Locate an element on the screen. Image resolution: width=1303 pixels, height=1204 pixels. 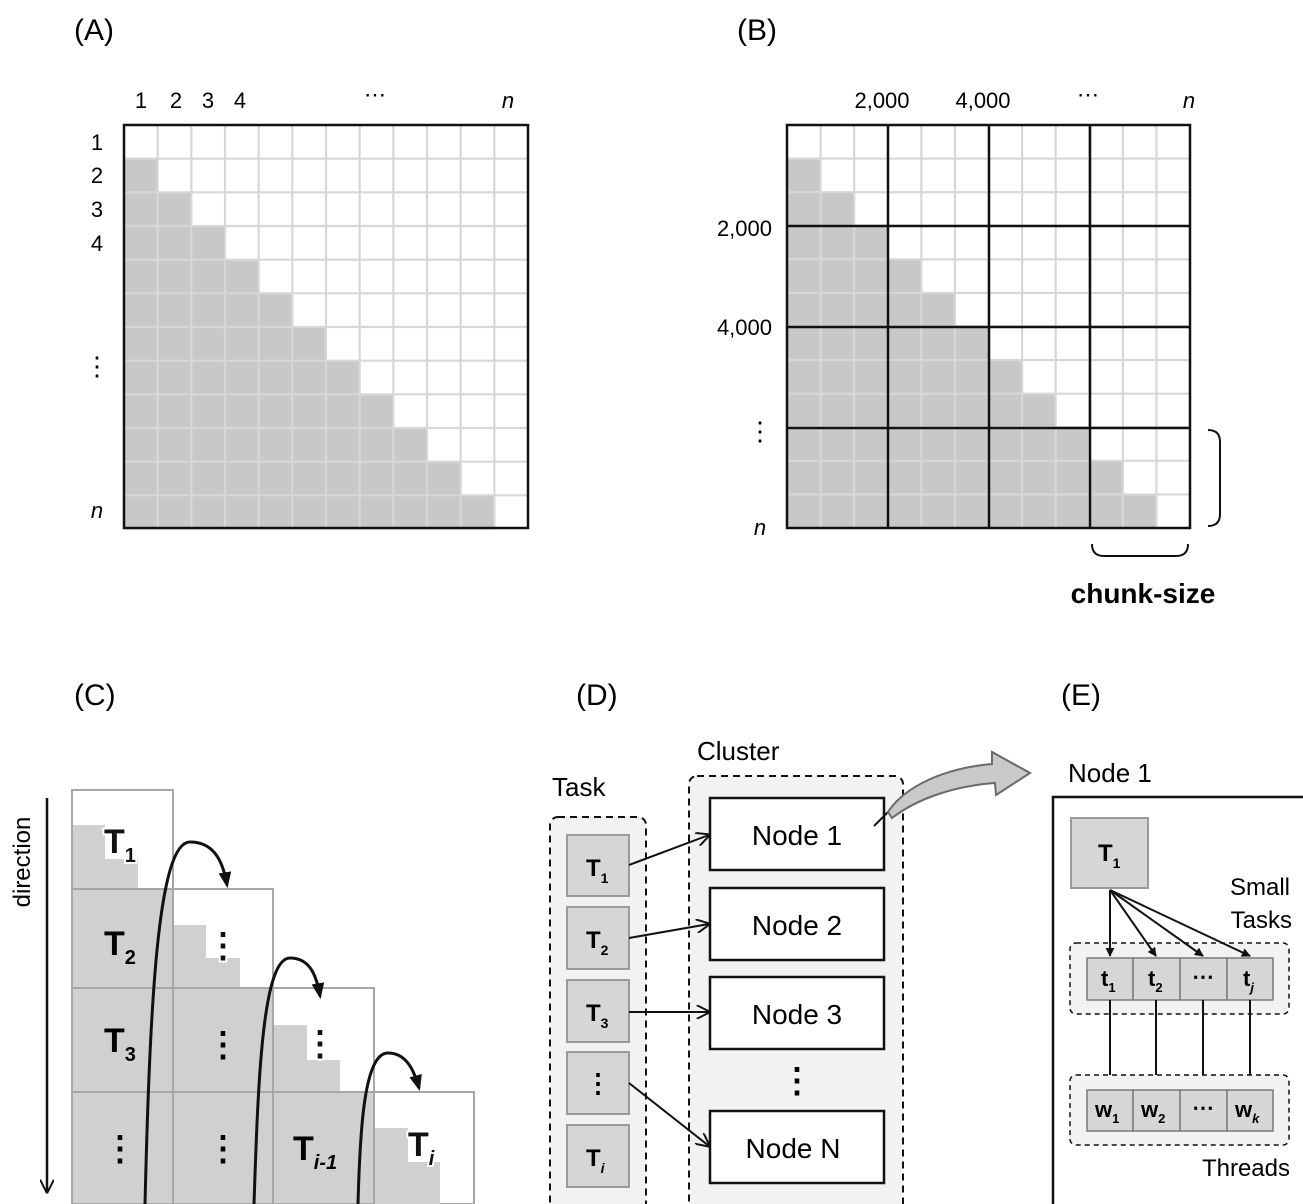
panel-e-label: (E) is located at coordinates (1081, 695).